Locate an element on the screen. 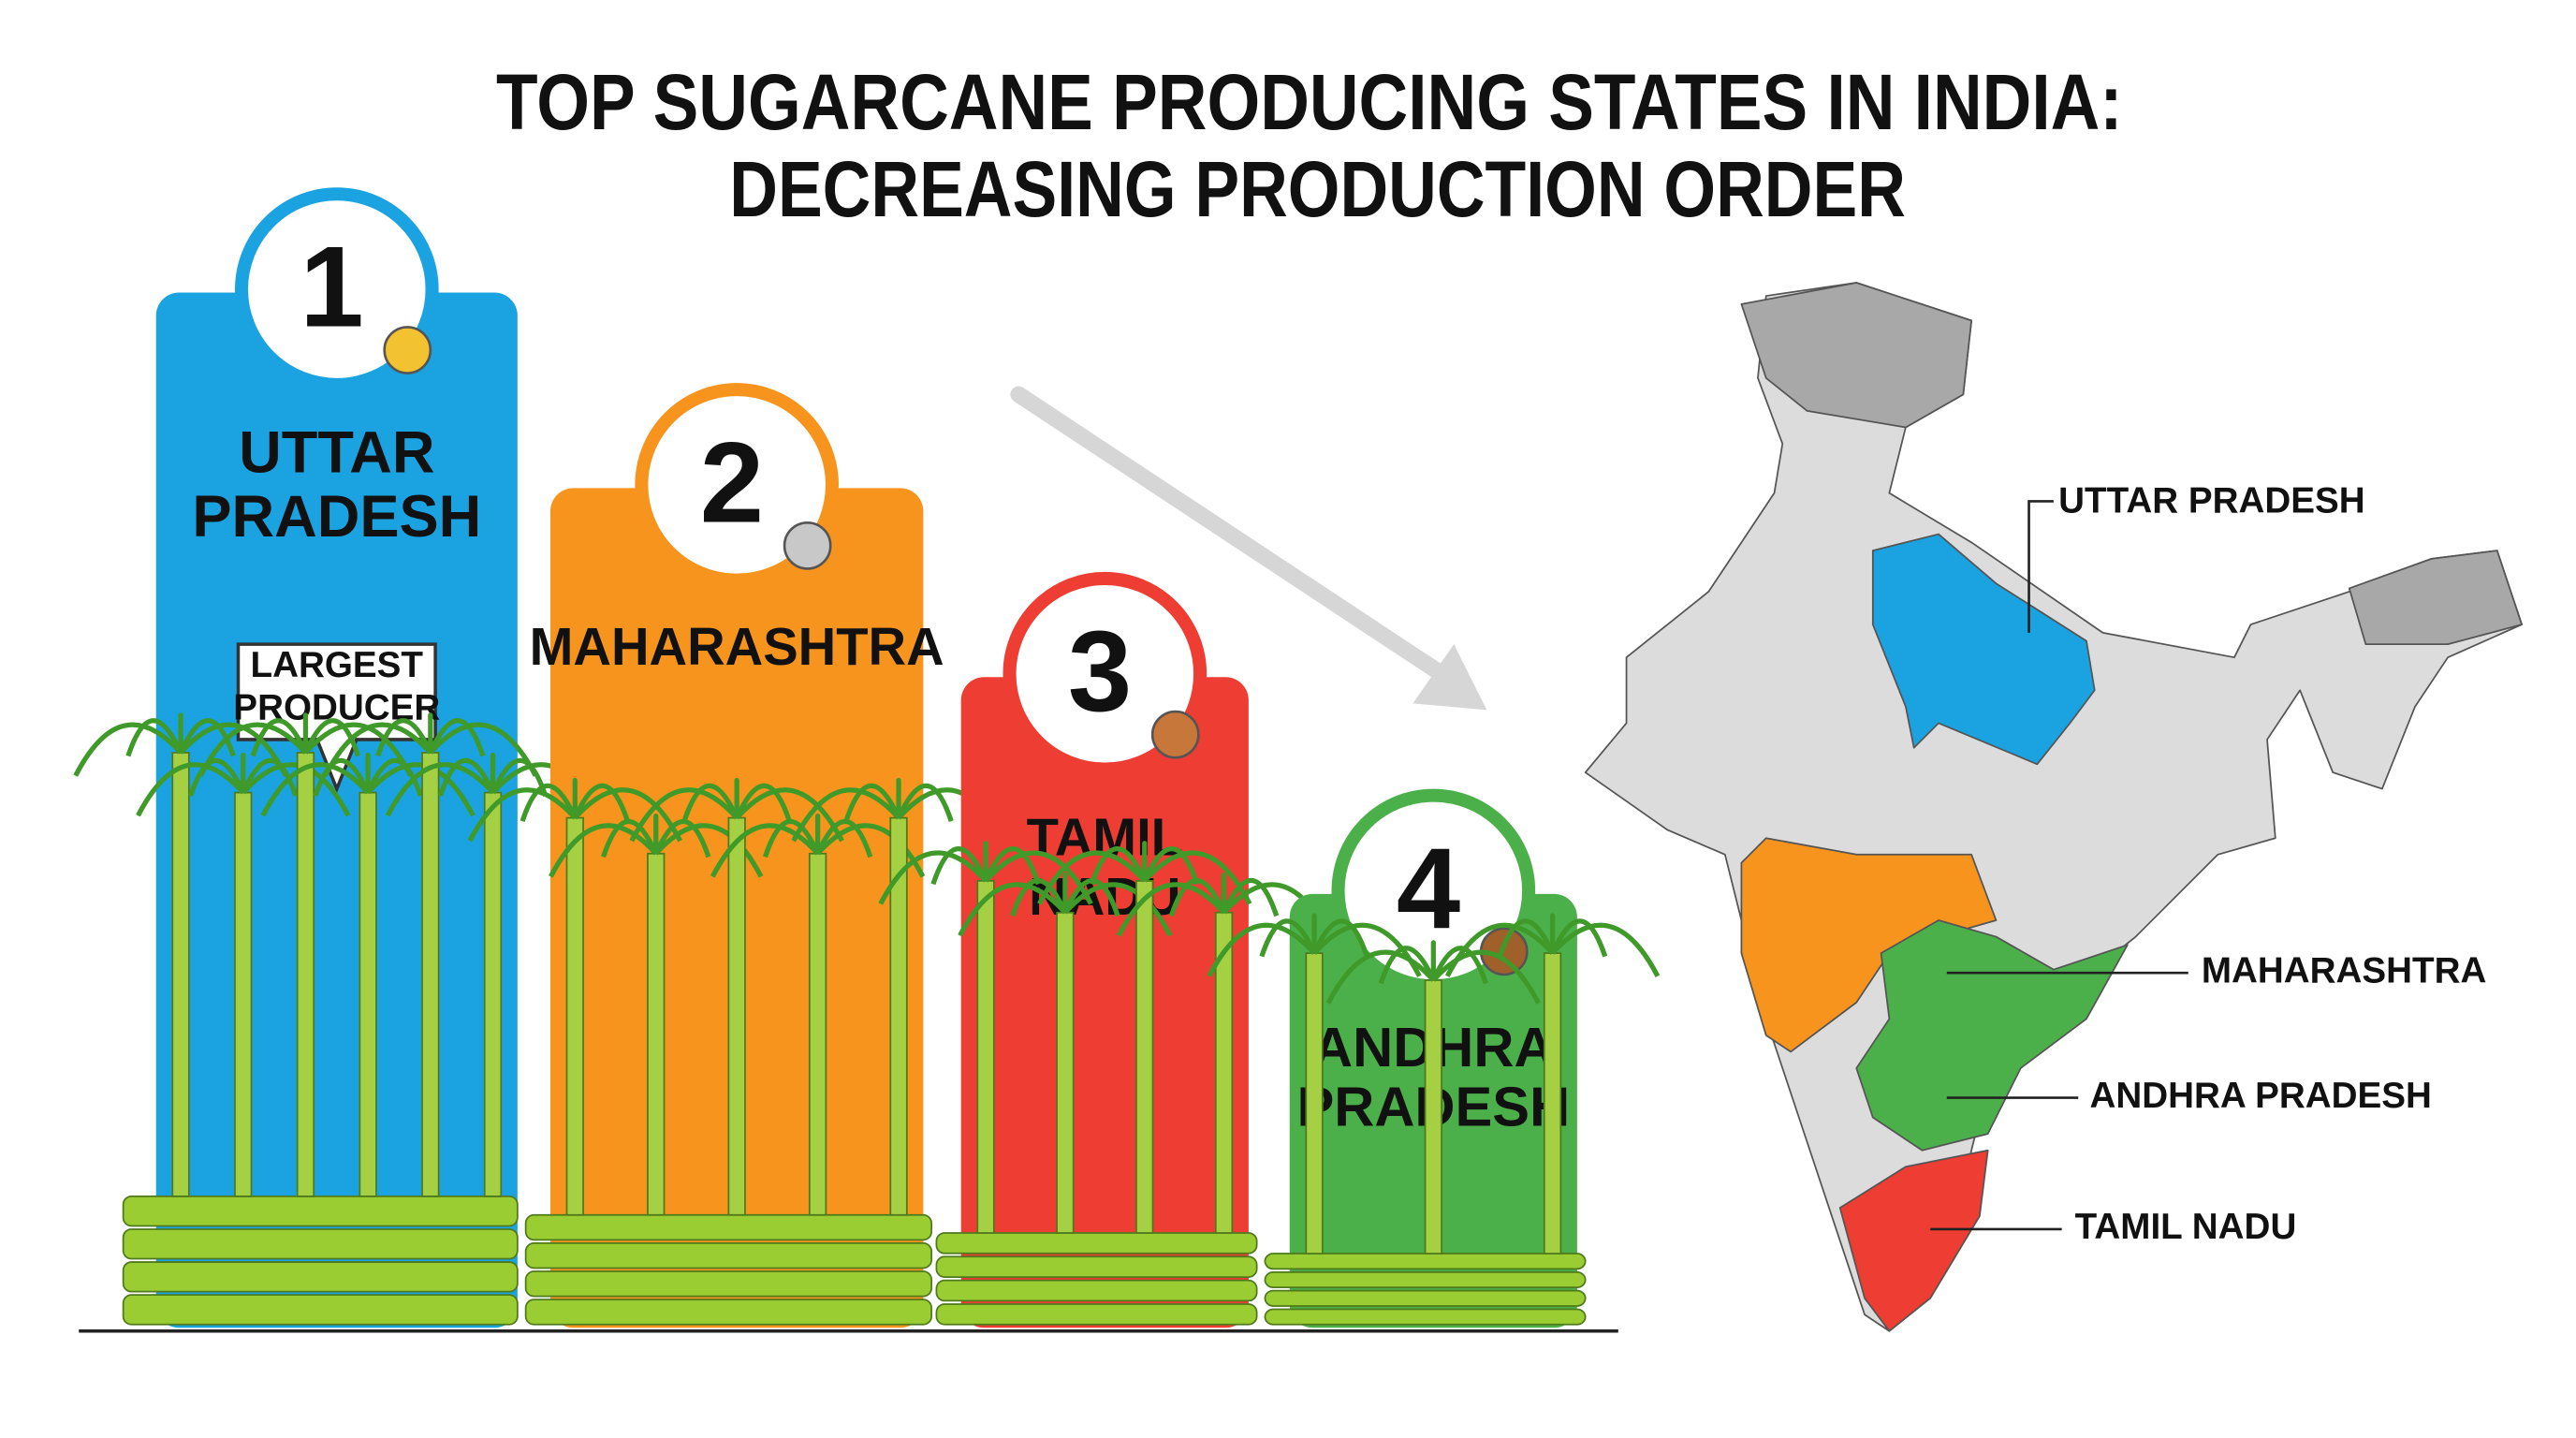  trend-arrow is located at coordinates (1248, 548).